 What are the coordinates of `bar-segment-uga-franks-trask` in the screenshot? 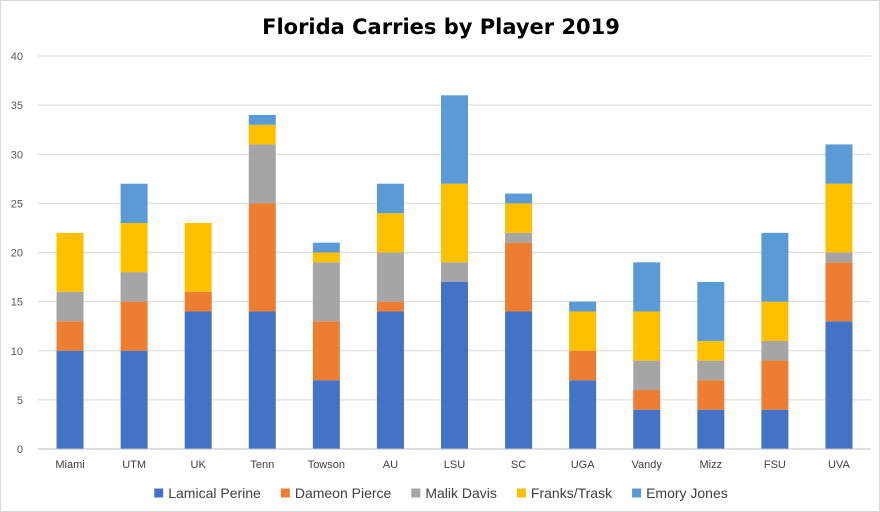 It's located at (583, 331).